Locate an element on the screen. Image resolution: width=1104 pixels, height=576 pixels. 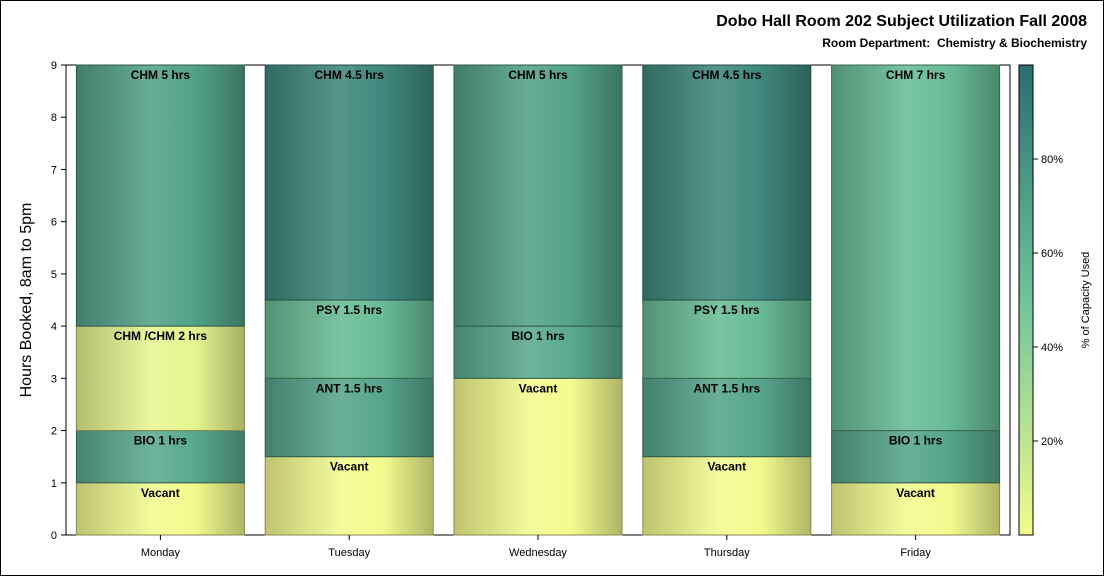
y-tick-label: 3 is located at coordinates (54, 379).